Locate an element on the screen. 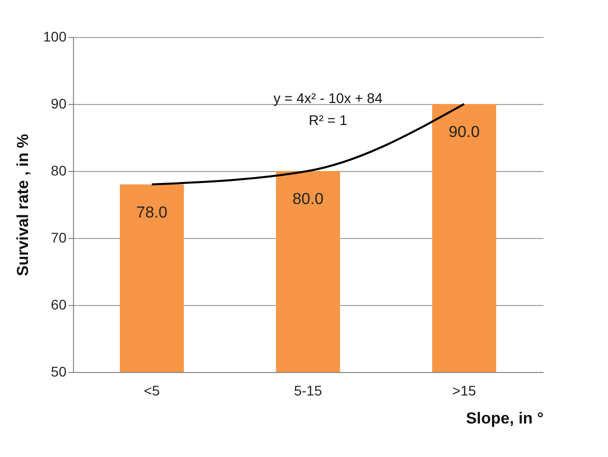 The image size is (608, 457). y-tick-label: 100 is located at coordinates (55, 36).